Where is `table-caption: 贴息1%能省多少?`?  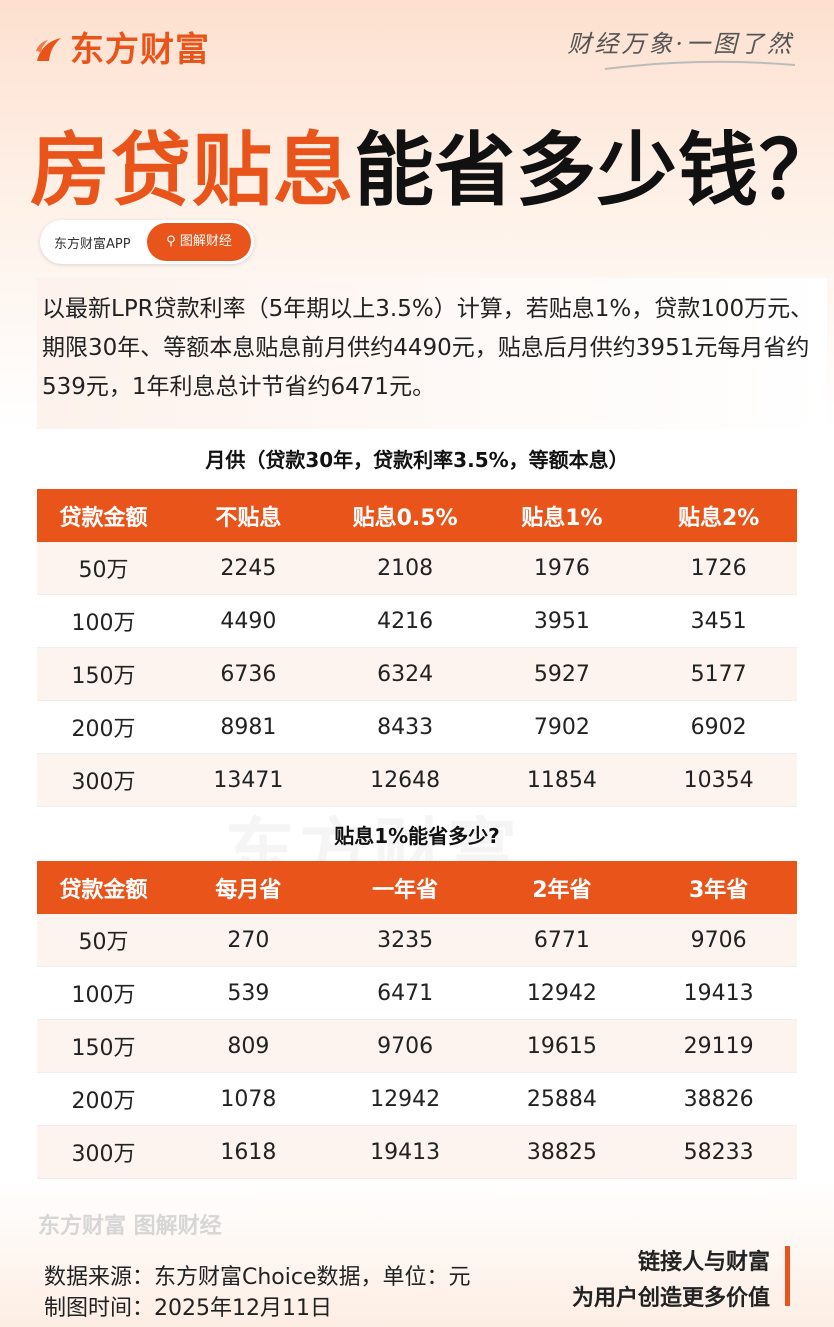 table-caption: 贴息1%能省多少? is located at coordinates (417, 836).